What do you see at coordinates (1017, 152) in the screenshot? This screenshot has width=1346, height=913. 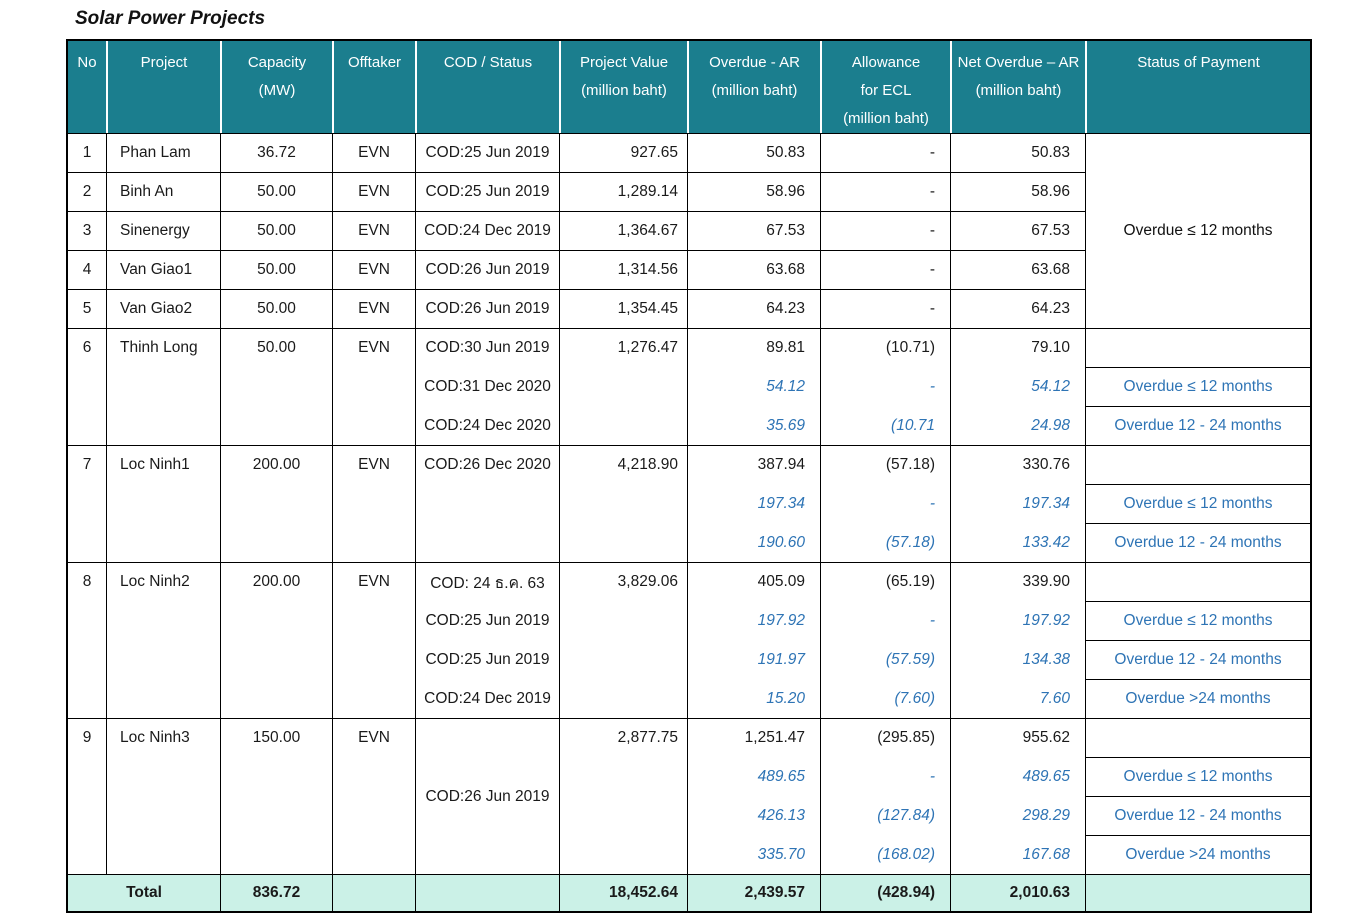 I see `cell-net-overdue: 50.83` at bounding box center [1017, 152].